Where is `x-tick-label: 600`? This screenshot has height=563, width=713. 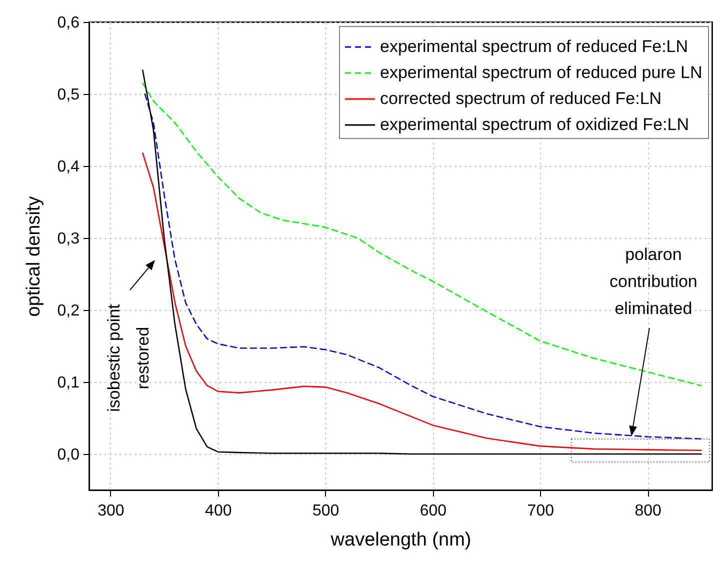
x-tick-label: 600 is located at coordinates (433, 511).